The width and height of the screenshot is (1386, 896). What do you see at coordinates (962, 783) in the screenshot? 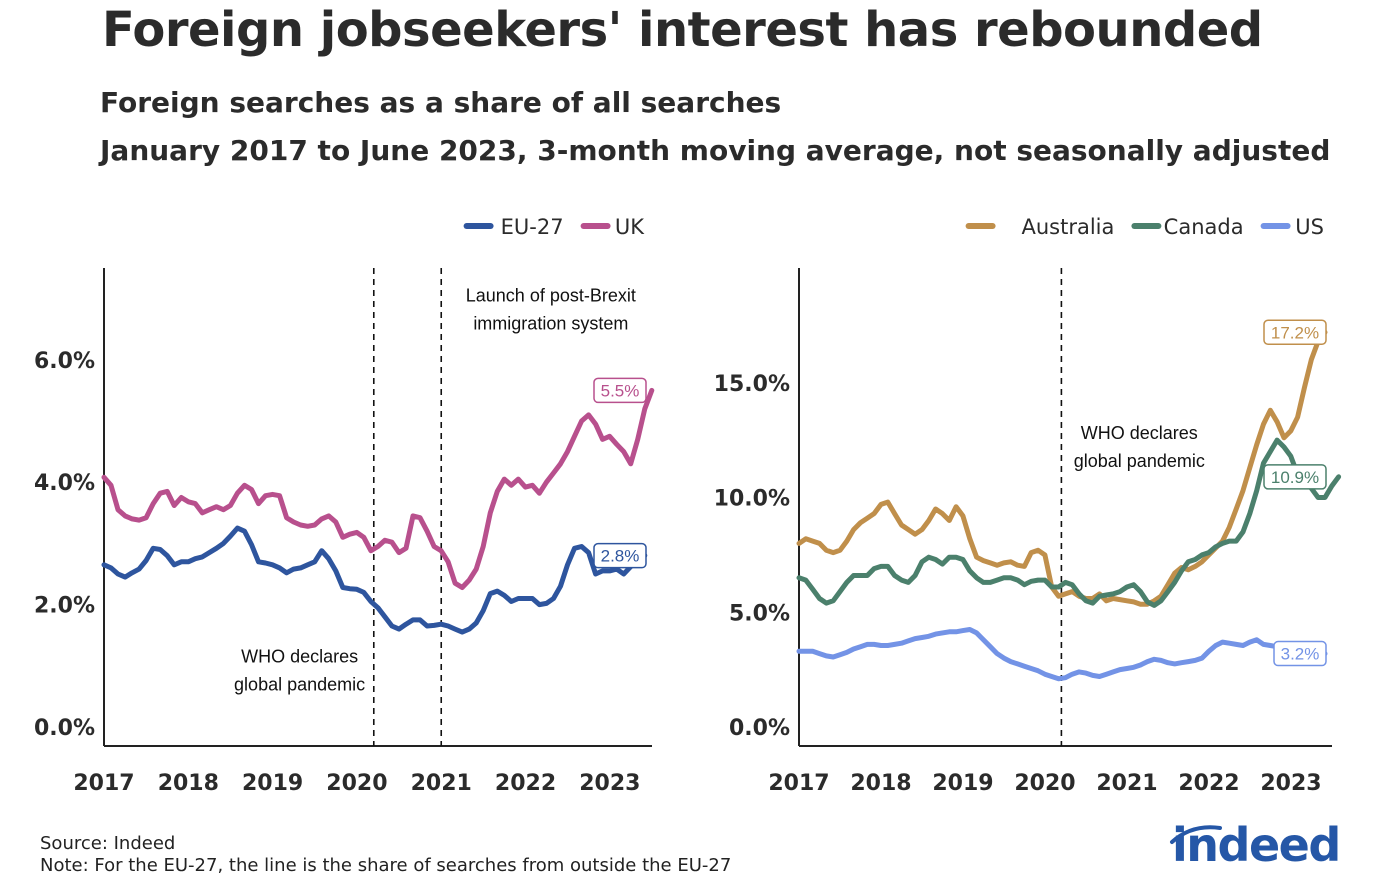
I see `chart2-x-tick-label: 2019` at bounding box center [962, 783].